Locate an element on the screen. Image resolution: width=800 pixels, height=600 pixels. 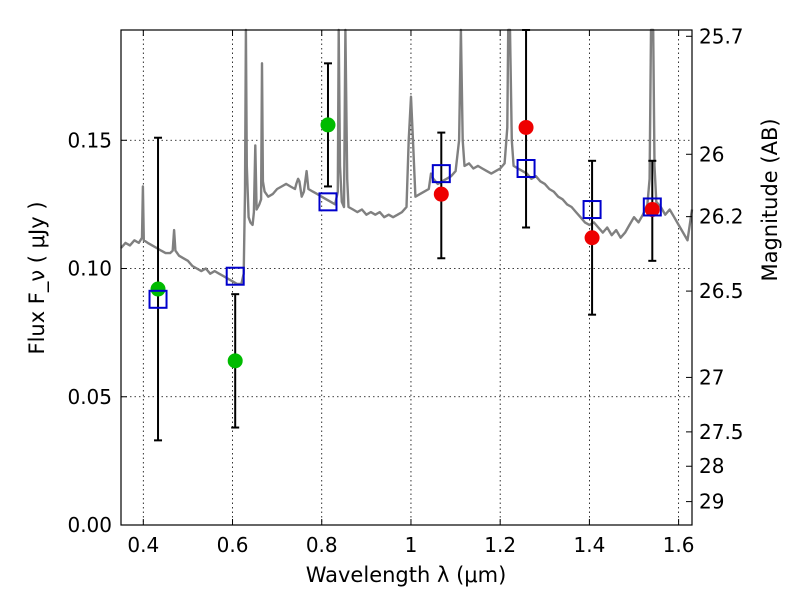
y-tick-label: 0.15 is located at coordinates (89, 140).